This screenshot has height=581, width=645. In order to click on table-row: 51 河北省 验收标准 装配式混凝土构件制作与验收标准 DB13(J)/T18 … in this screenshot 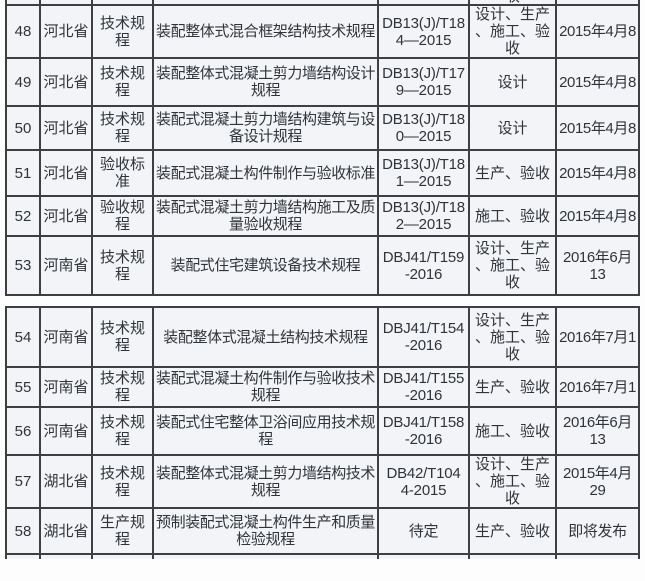, I will do `click(322, 173)`.